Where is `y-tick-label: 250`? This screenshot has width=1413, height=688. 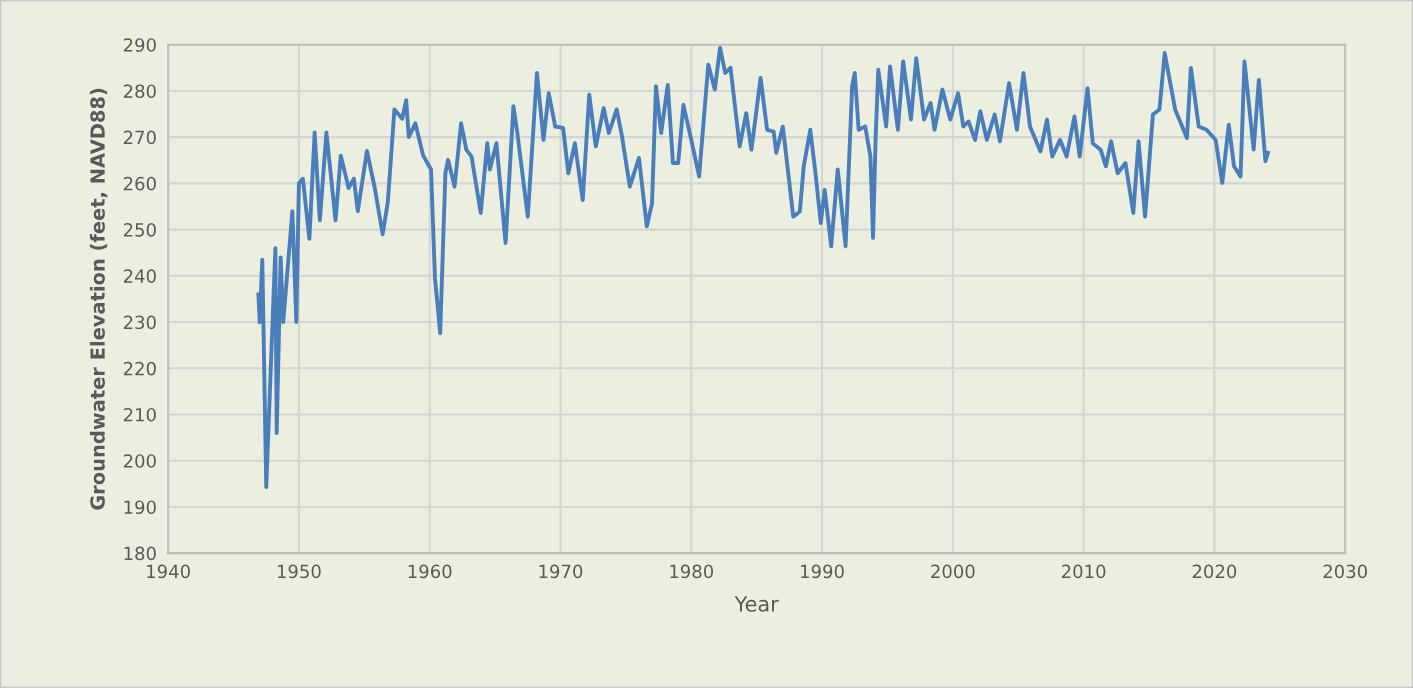 y-tick-label: 250 is located at coordinates (139, 230).